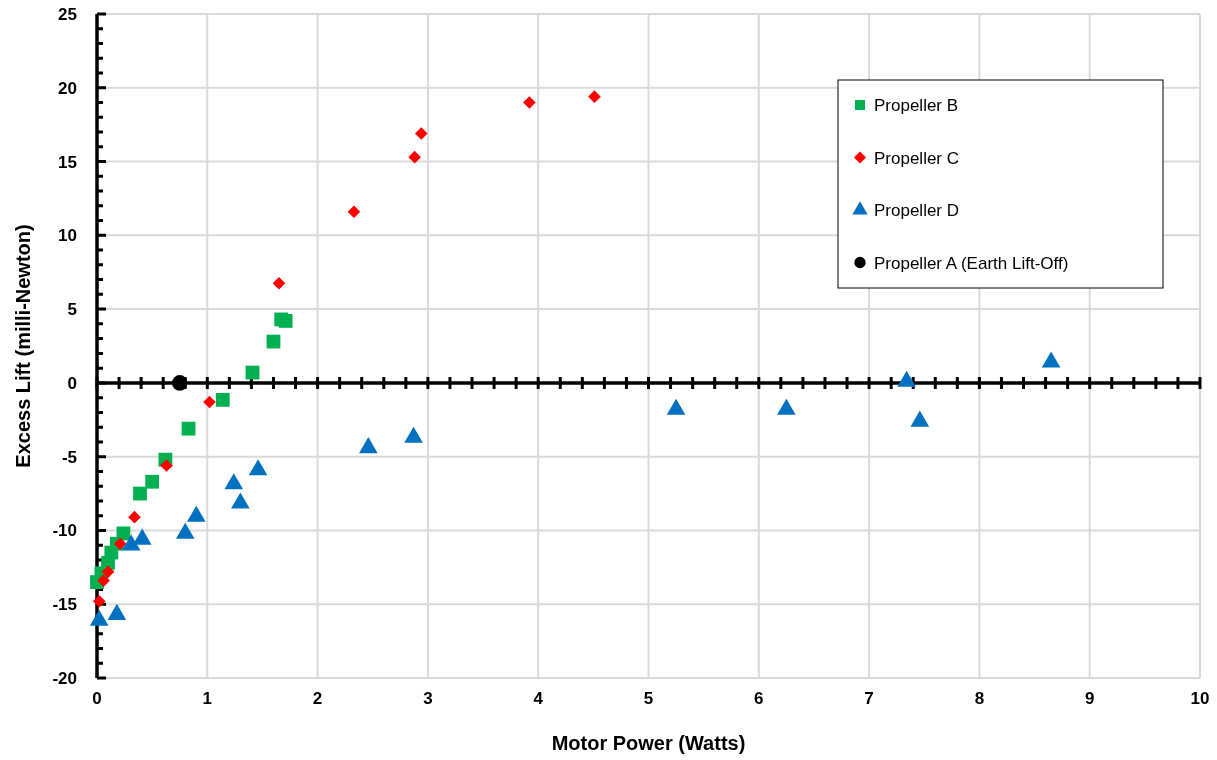 This screenshot has height=760, width=1217. What do you see at coordinates (1200, 698) in the screenshot?
I see `x-tick-label: 10` at bounding box center [1200, 698].